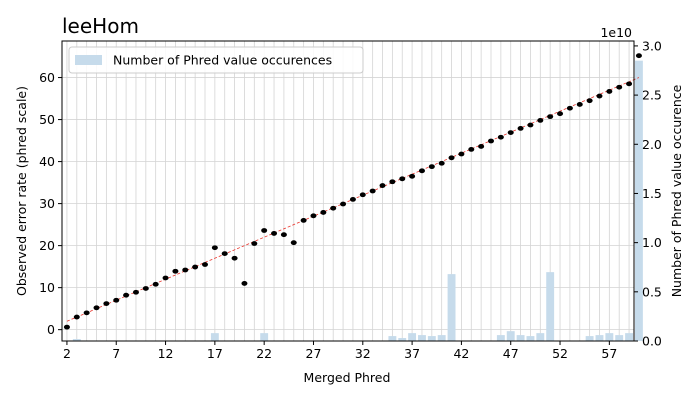  Describe the element at coordinates (412, 353) in the screenshot. I see `x-tick-label: 37` at that location.